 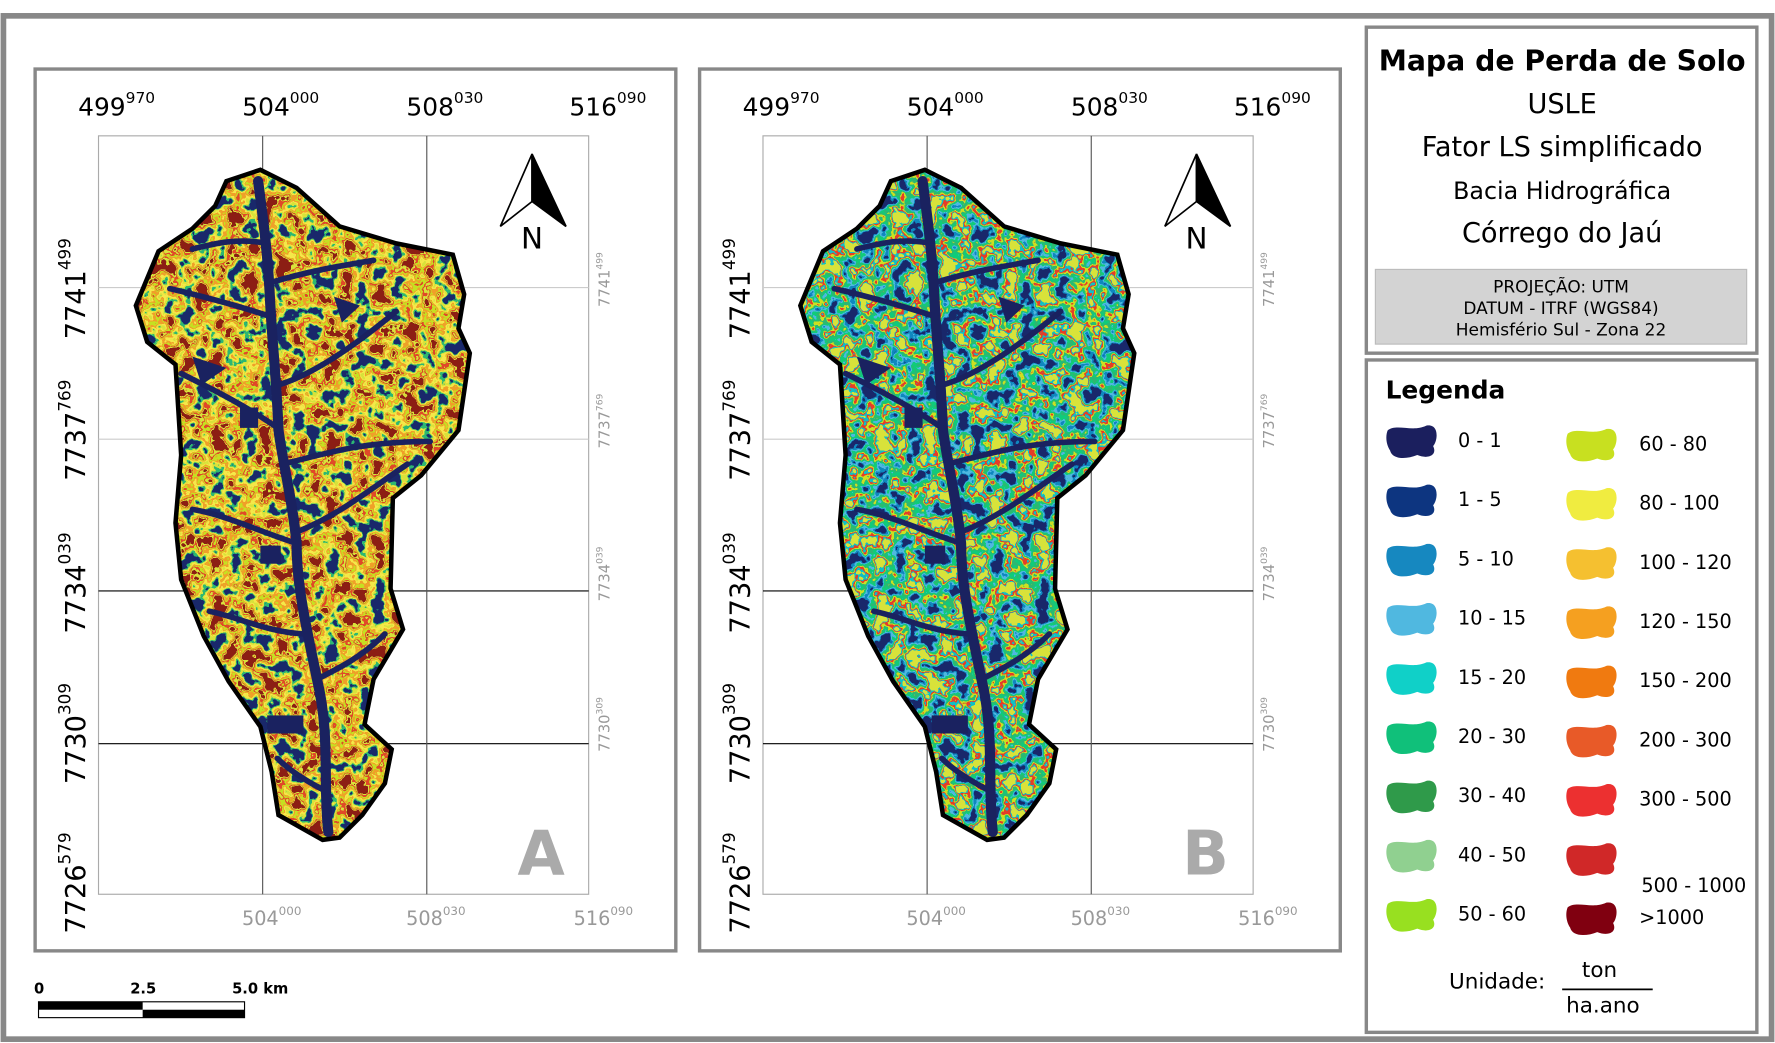 What do you see at coordinates (1561, 331) in the screenshot?
I see `projection-line: Hemisfério Sul - Zona 22` at bounding box center [1561, 331].